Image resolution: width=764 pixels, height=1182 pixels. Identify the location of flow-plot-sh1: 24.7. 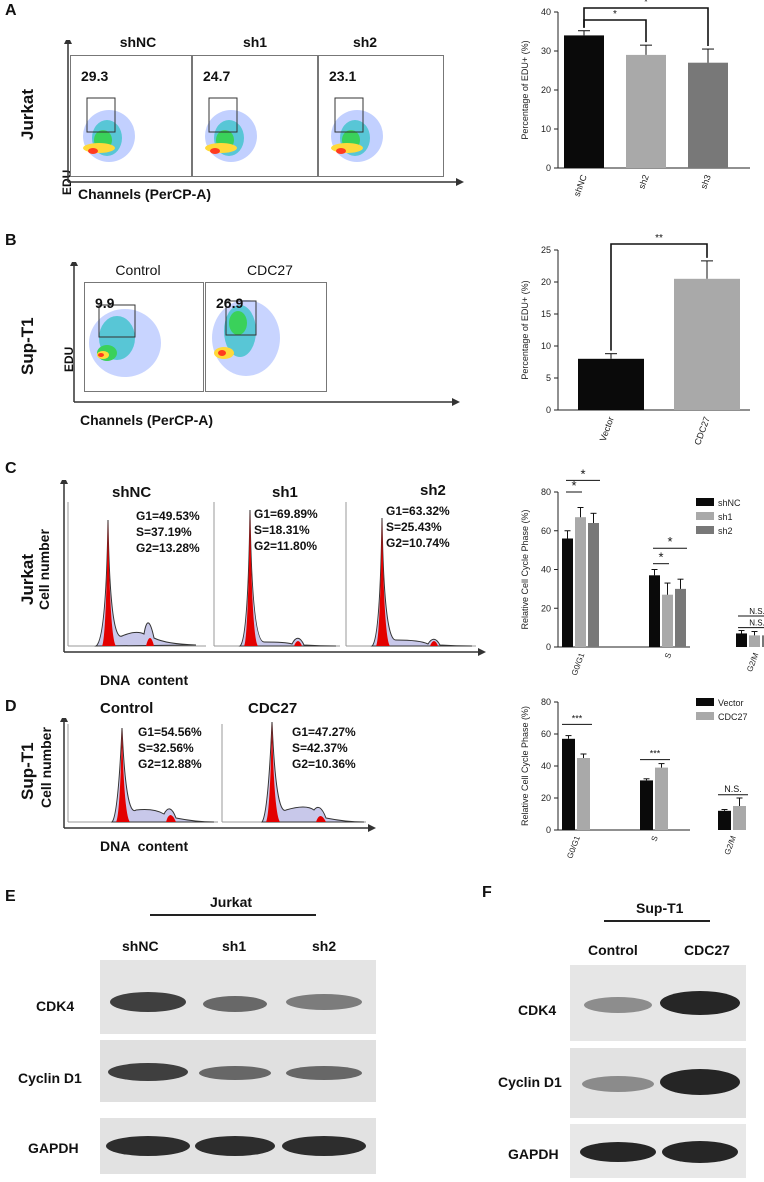
(255, 116).